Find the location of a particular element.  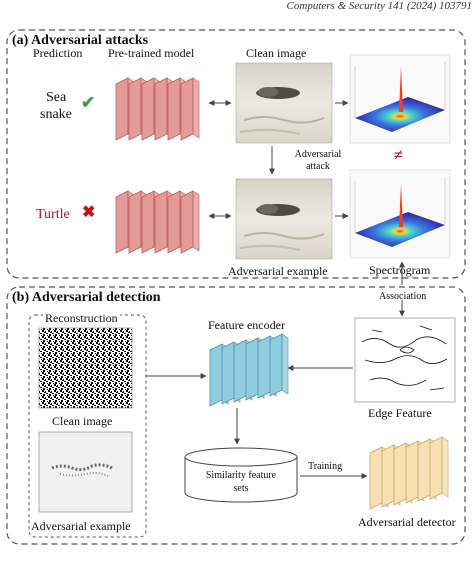

similarity-label-line2: sets is located at coordinates (241, 488).